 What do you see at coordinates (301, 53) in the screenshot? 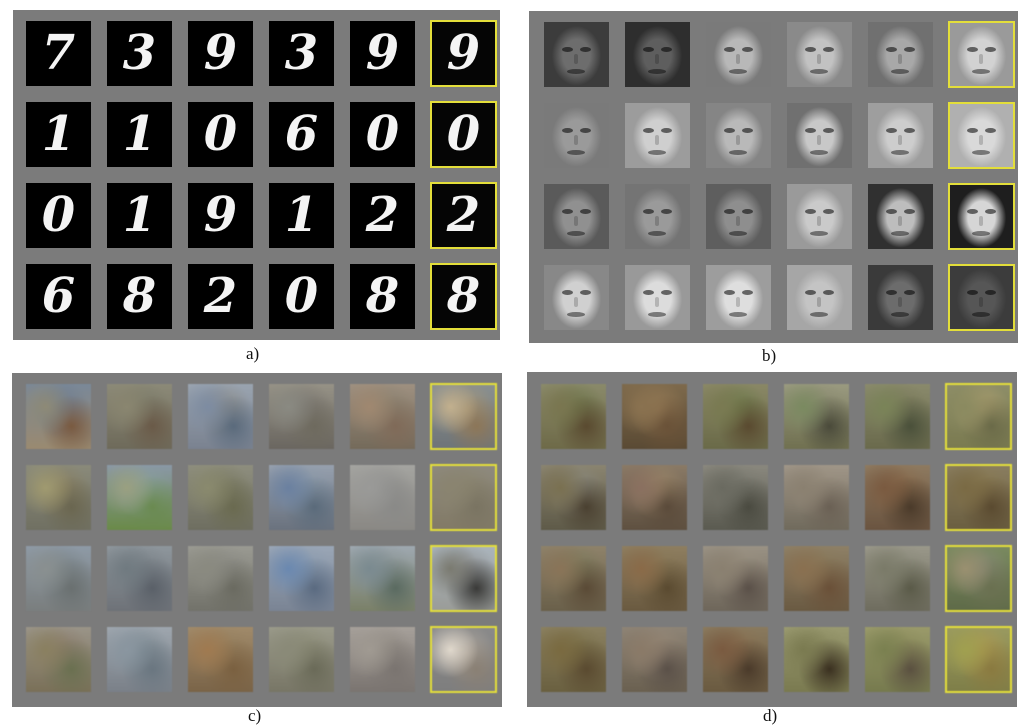
I see `generated-digit-sample: 3` at bounding box center [301, 53].